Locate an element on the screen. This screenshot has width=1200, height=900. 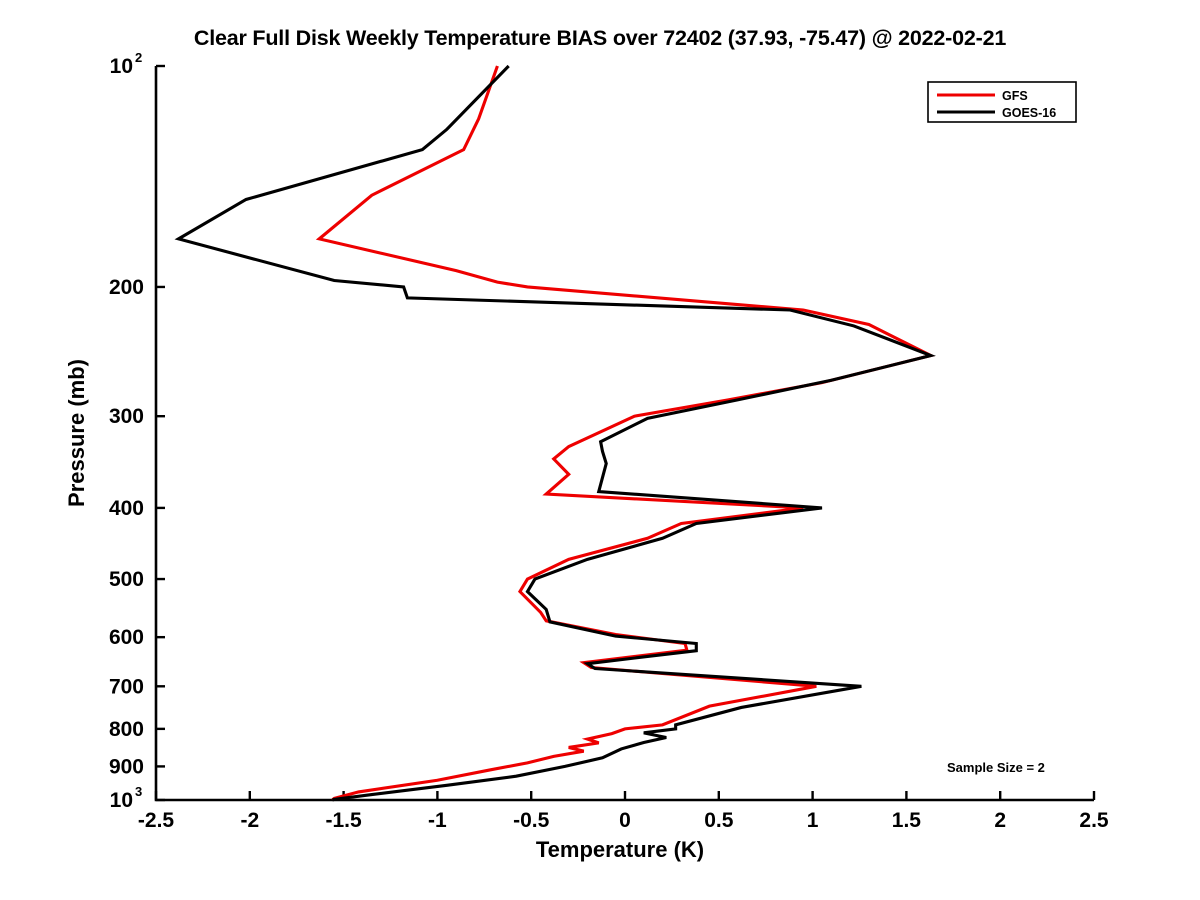
x-tick-label: 0.5 is located at coordinates (719, 820).